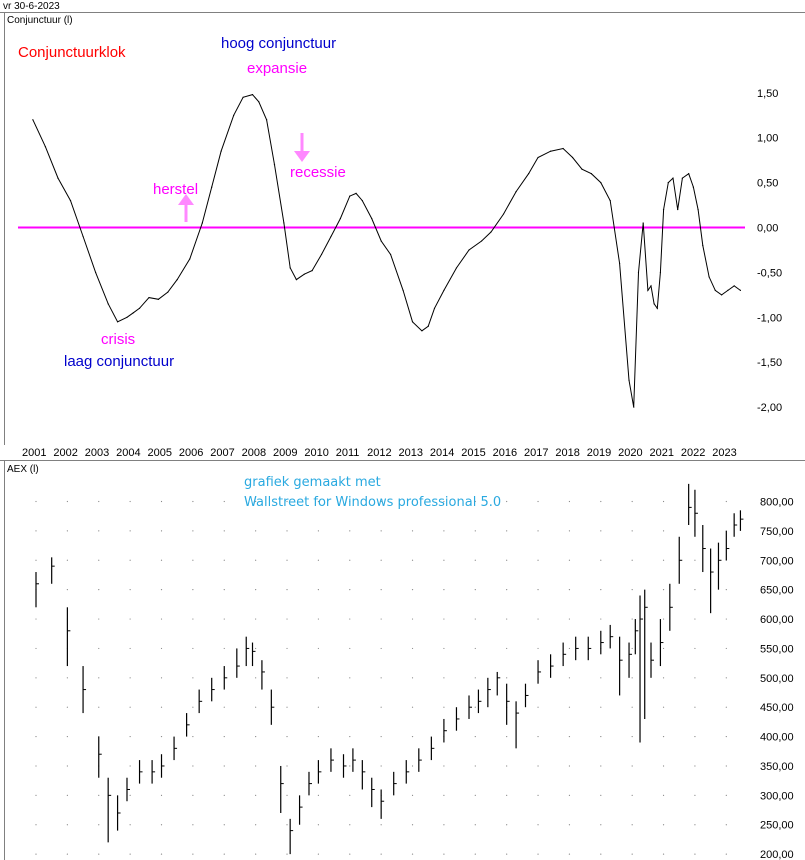 The image size is (805, 860). What do you see at coordinates (318, 172) in the screenshot?
I see `recessie-label: recessie` at bounding box center [318, 172].